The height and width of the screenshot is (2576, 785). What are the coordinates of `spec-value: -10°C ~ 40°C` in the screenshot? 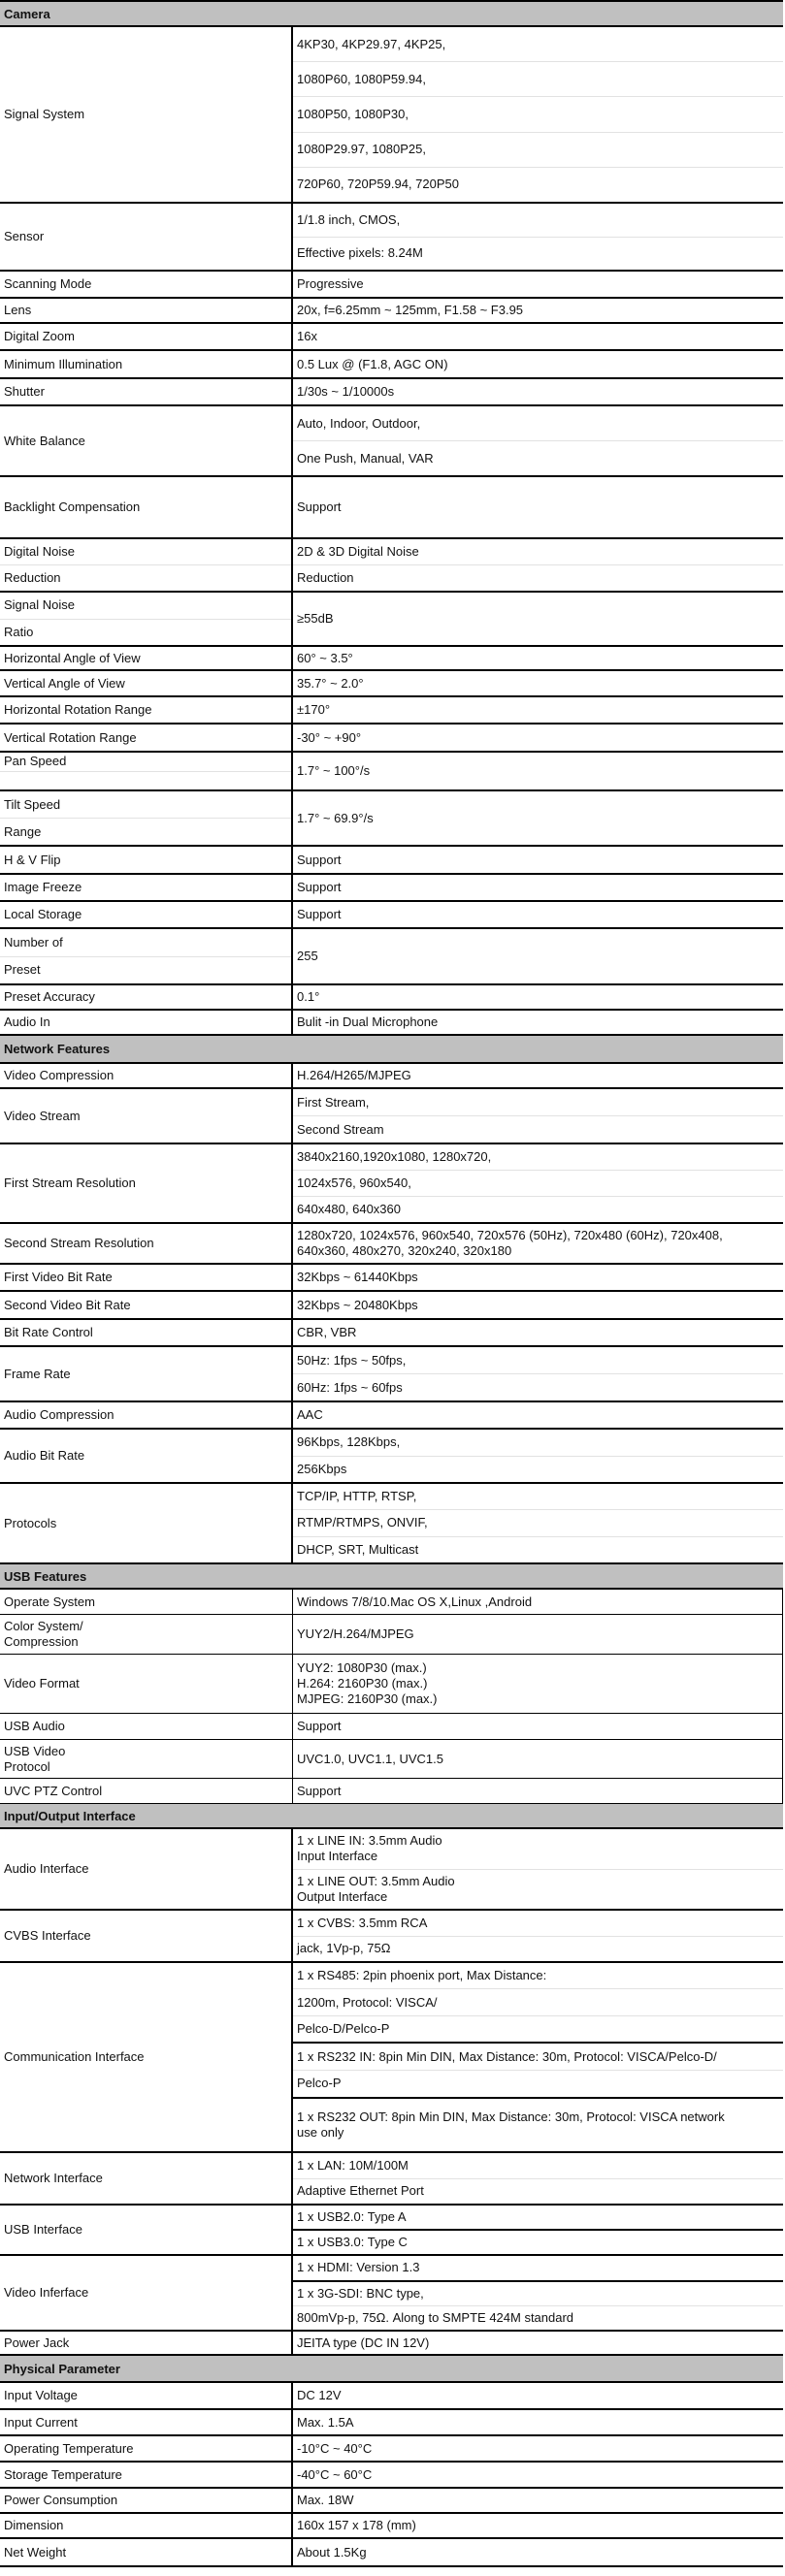 It's located at (538, 2448).